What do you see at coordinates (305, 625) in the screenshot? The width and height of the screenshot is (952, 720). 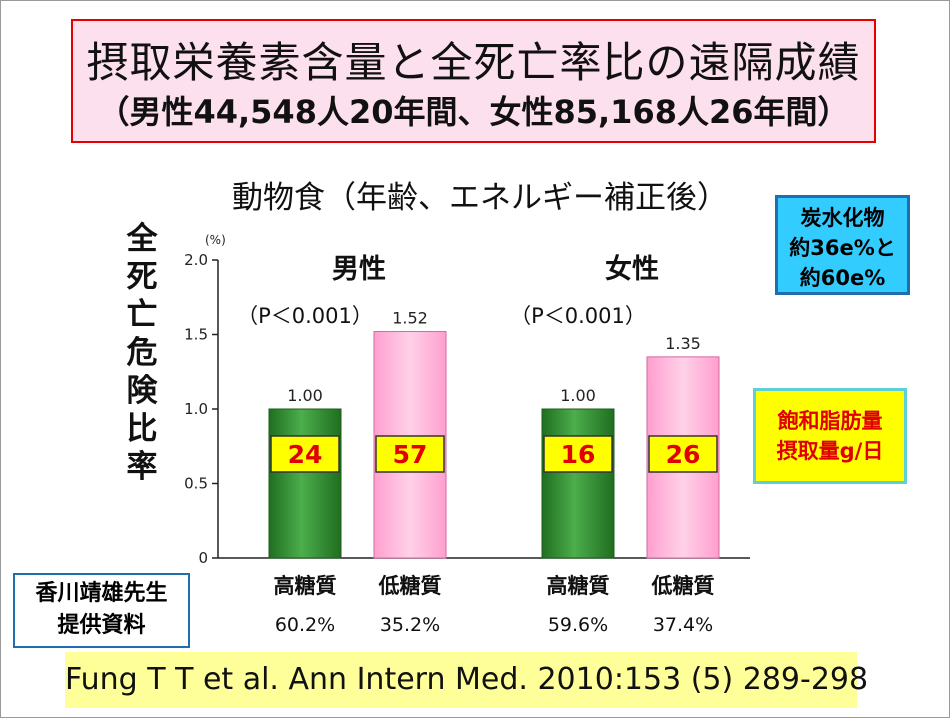 I see `carb-percent-label: 60.2%` at bounding box center [305, 625].